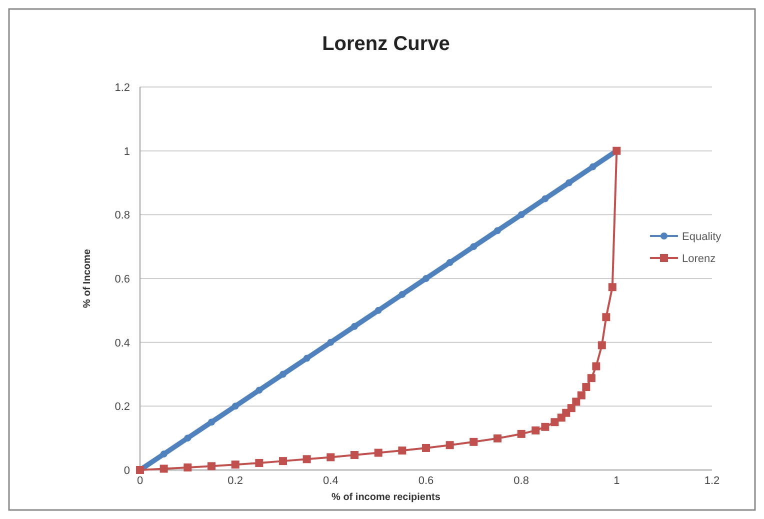 The height and width of the screenshot is (519, 764). Describe the element at coordinates (122, 216) in the screenshot. I see `y-tick-label: 0.8` at that location.